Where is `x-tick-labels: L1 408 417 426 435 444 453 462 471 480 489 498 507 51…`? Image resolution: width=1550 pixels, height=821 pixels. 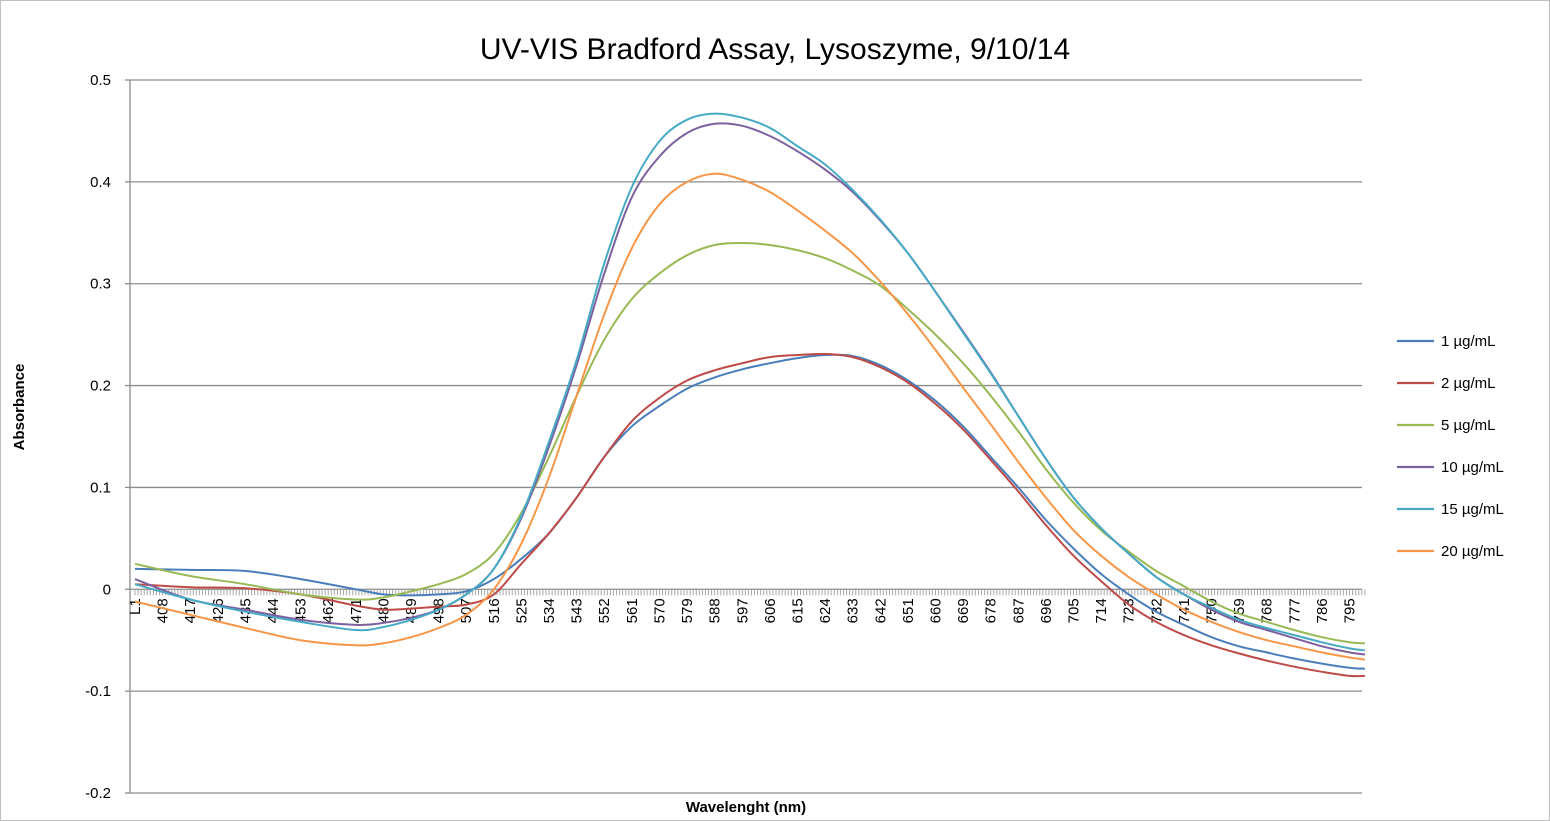
x-tick-labels: L1 408 417 426 435 444 453 462 471 480 489 498 507 51… is located at coordinates (743, 610).